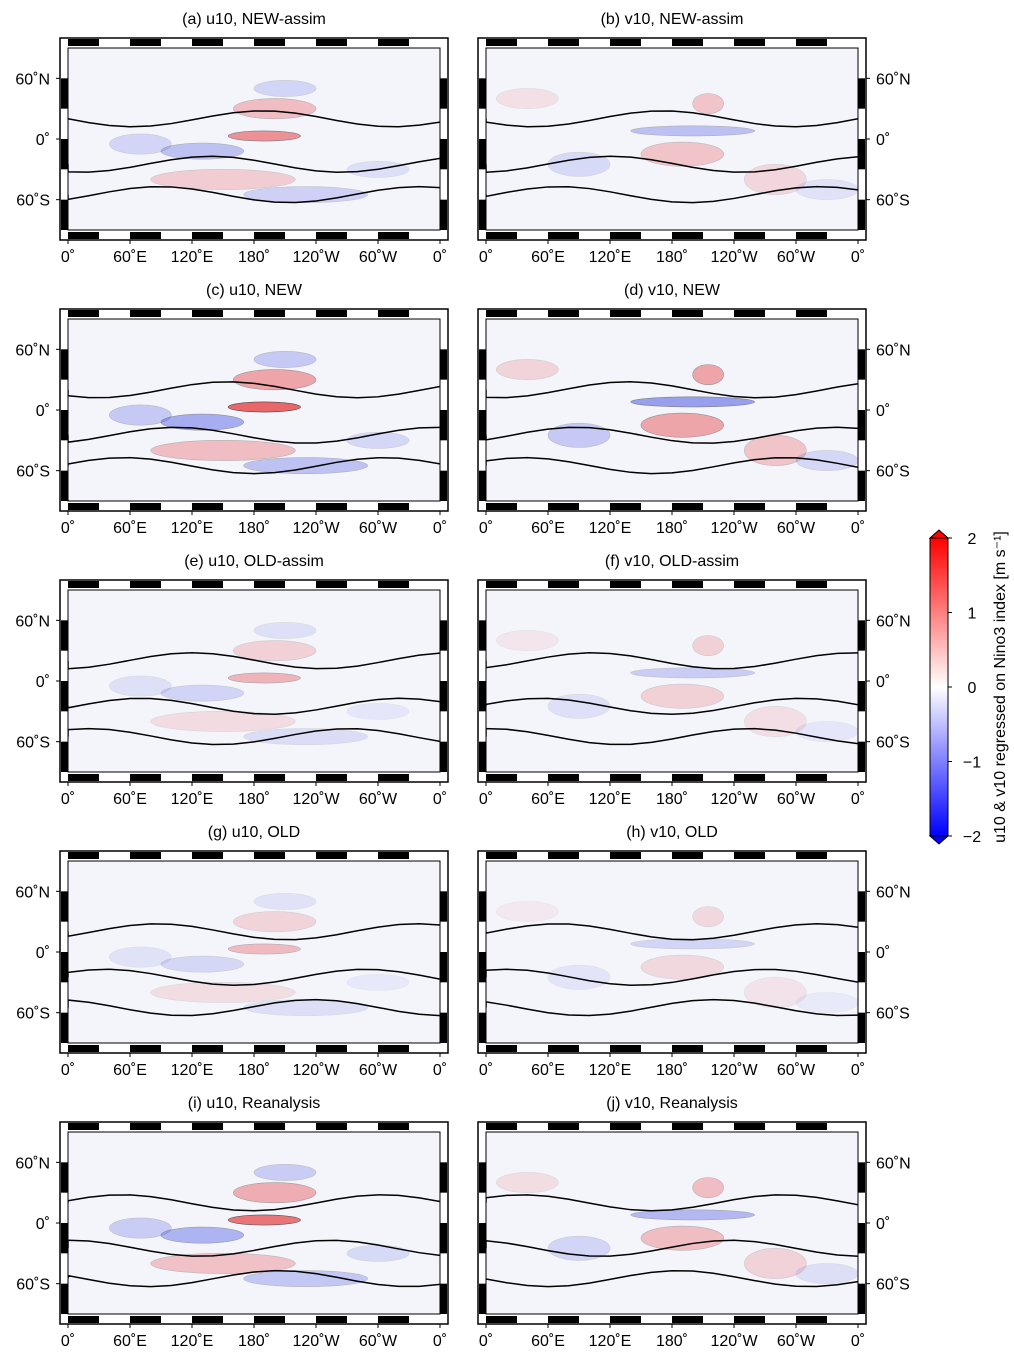  Describe the element at coordinates (254, 952) in the screenshot. I see `map-area` at that location.